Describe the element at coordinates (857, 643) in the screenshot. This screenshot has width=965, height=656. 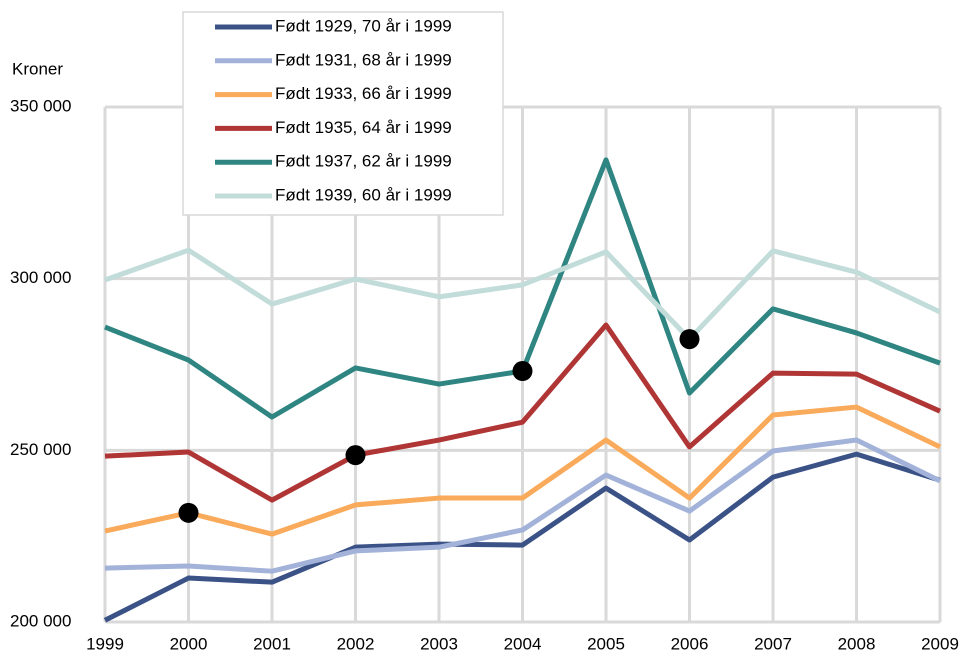
I see `x-tick-label: 2008` at that location.